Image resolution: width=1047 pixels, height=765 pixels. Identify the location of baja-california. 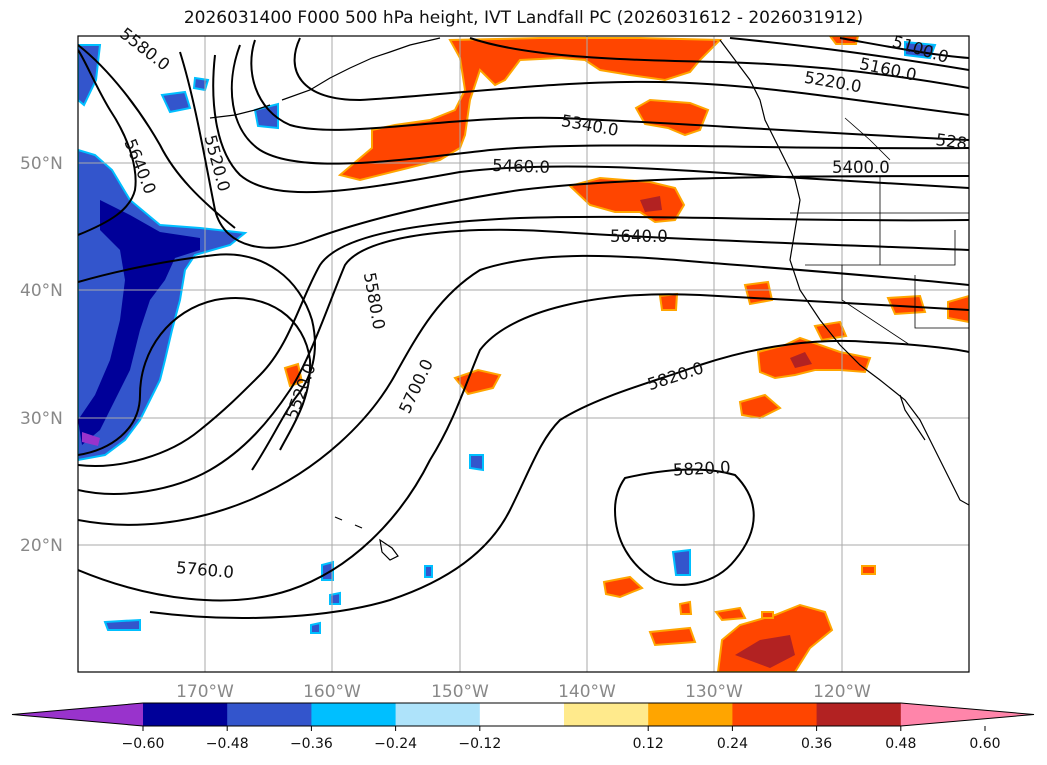
(912, 417).